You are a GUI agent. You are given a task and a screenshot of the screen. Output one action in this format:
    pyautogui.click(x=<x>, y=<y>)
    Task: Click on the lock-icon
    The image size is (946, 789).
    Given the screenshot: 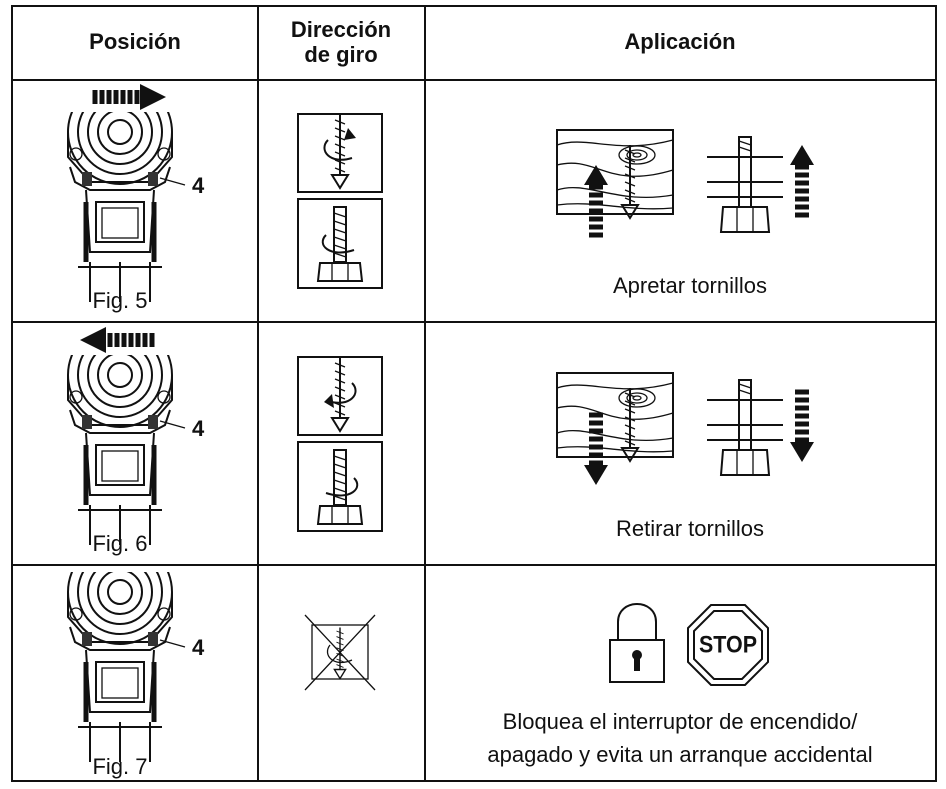 What is the action you would take?
    pyautogui.click(x=637, y=643)
    